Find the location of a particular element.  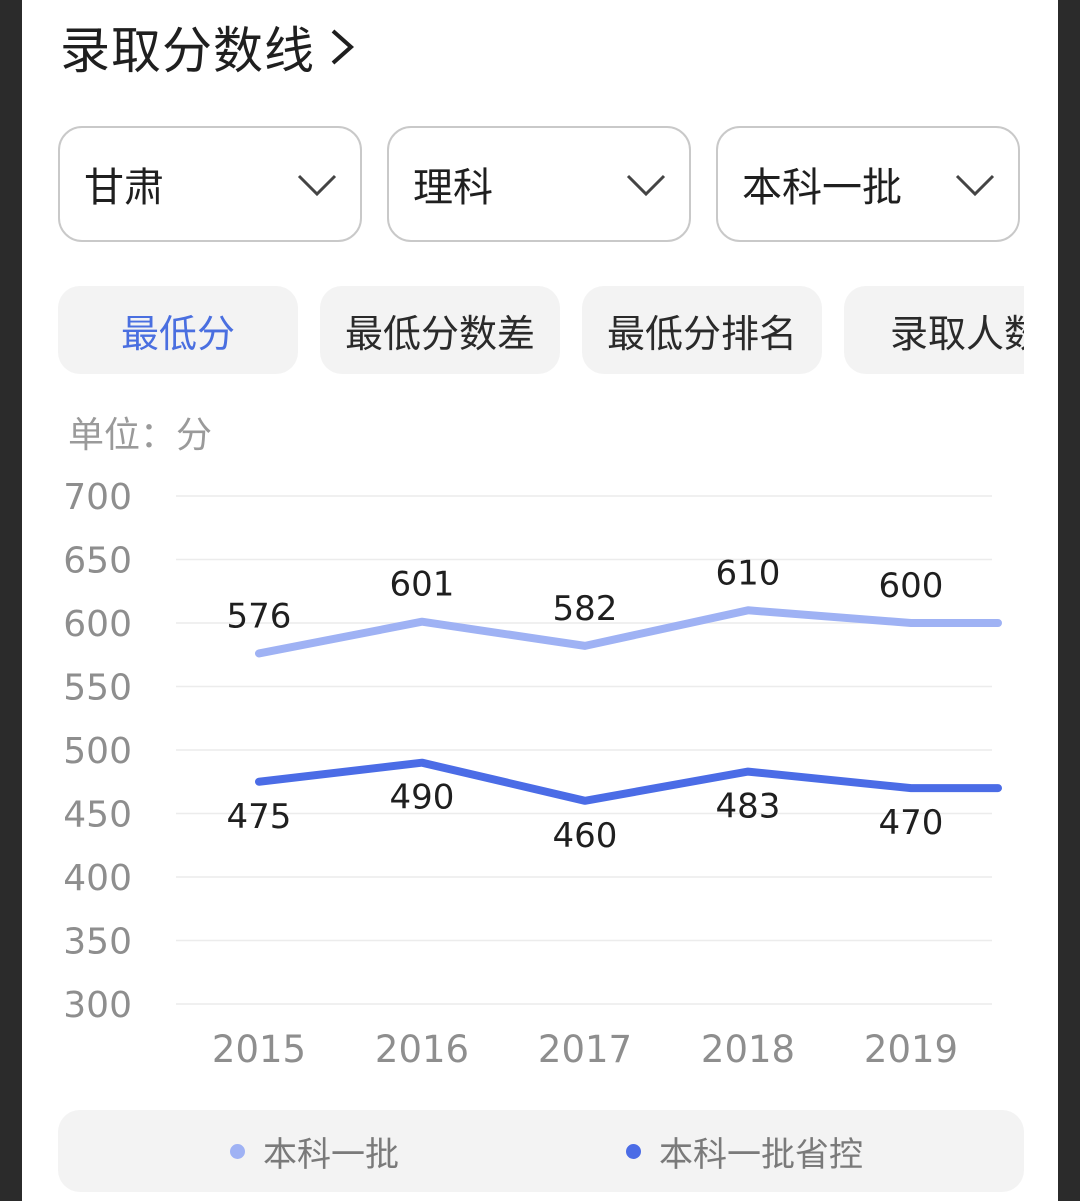

page-title: 录取分数线 is located at coordinates (187, 51).